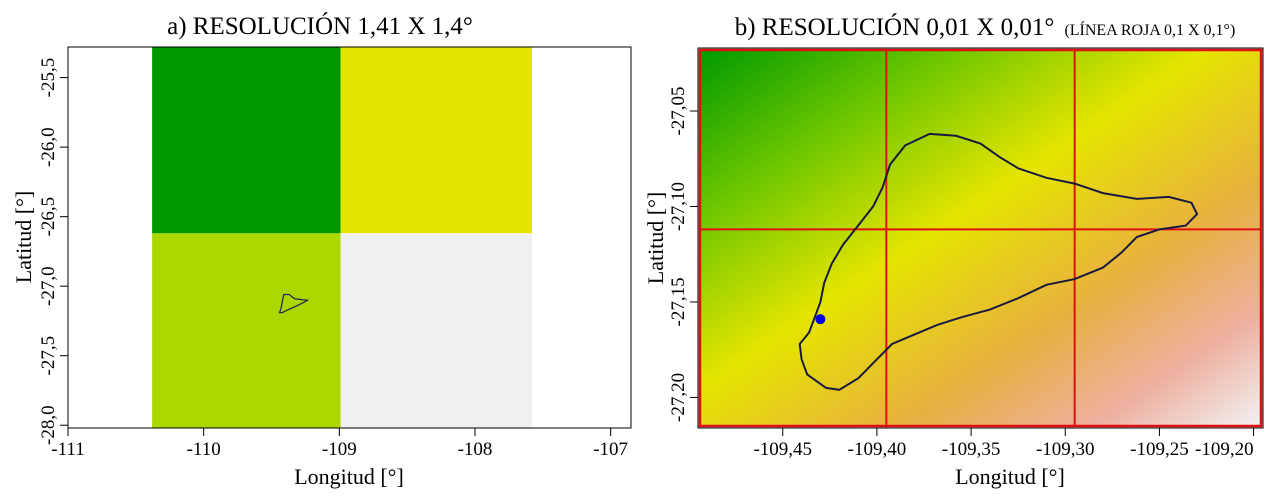 This screenshot has height=496, width=1284. I want to click on panel-a-x-tick-label: -110, so click(204, 449).